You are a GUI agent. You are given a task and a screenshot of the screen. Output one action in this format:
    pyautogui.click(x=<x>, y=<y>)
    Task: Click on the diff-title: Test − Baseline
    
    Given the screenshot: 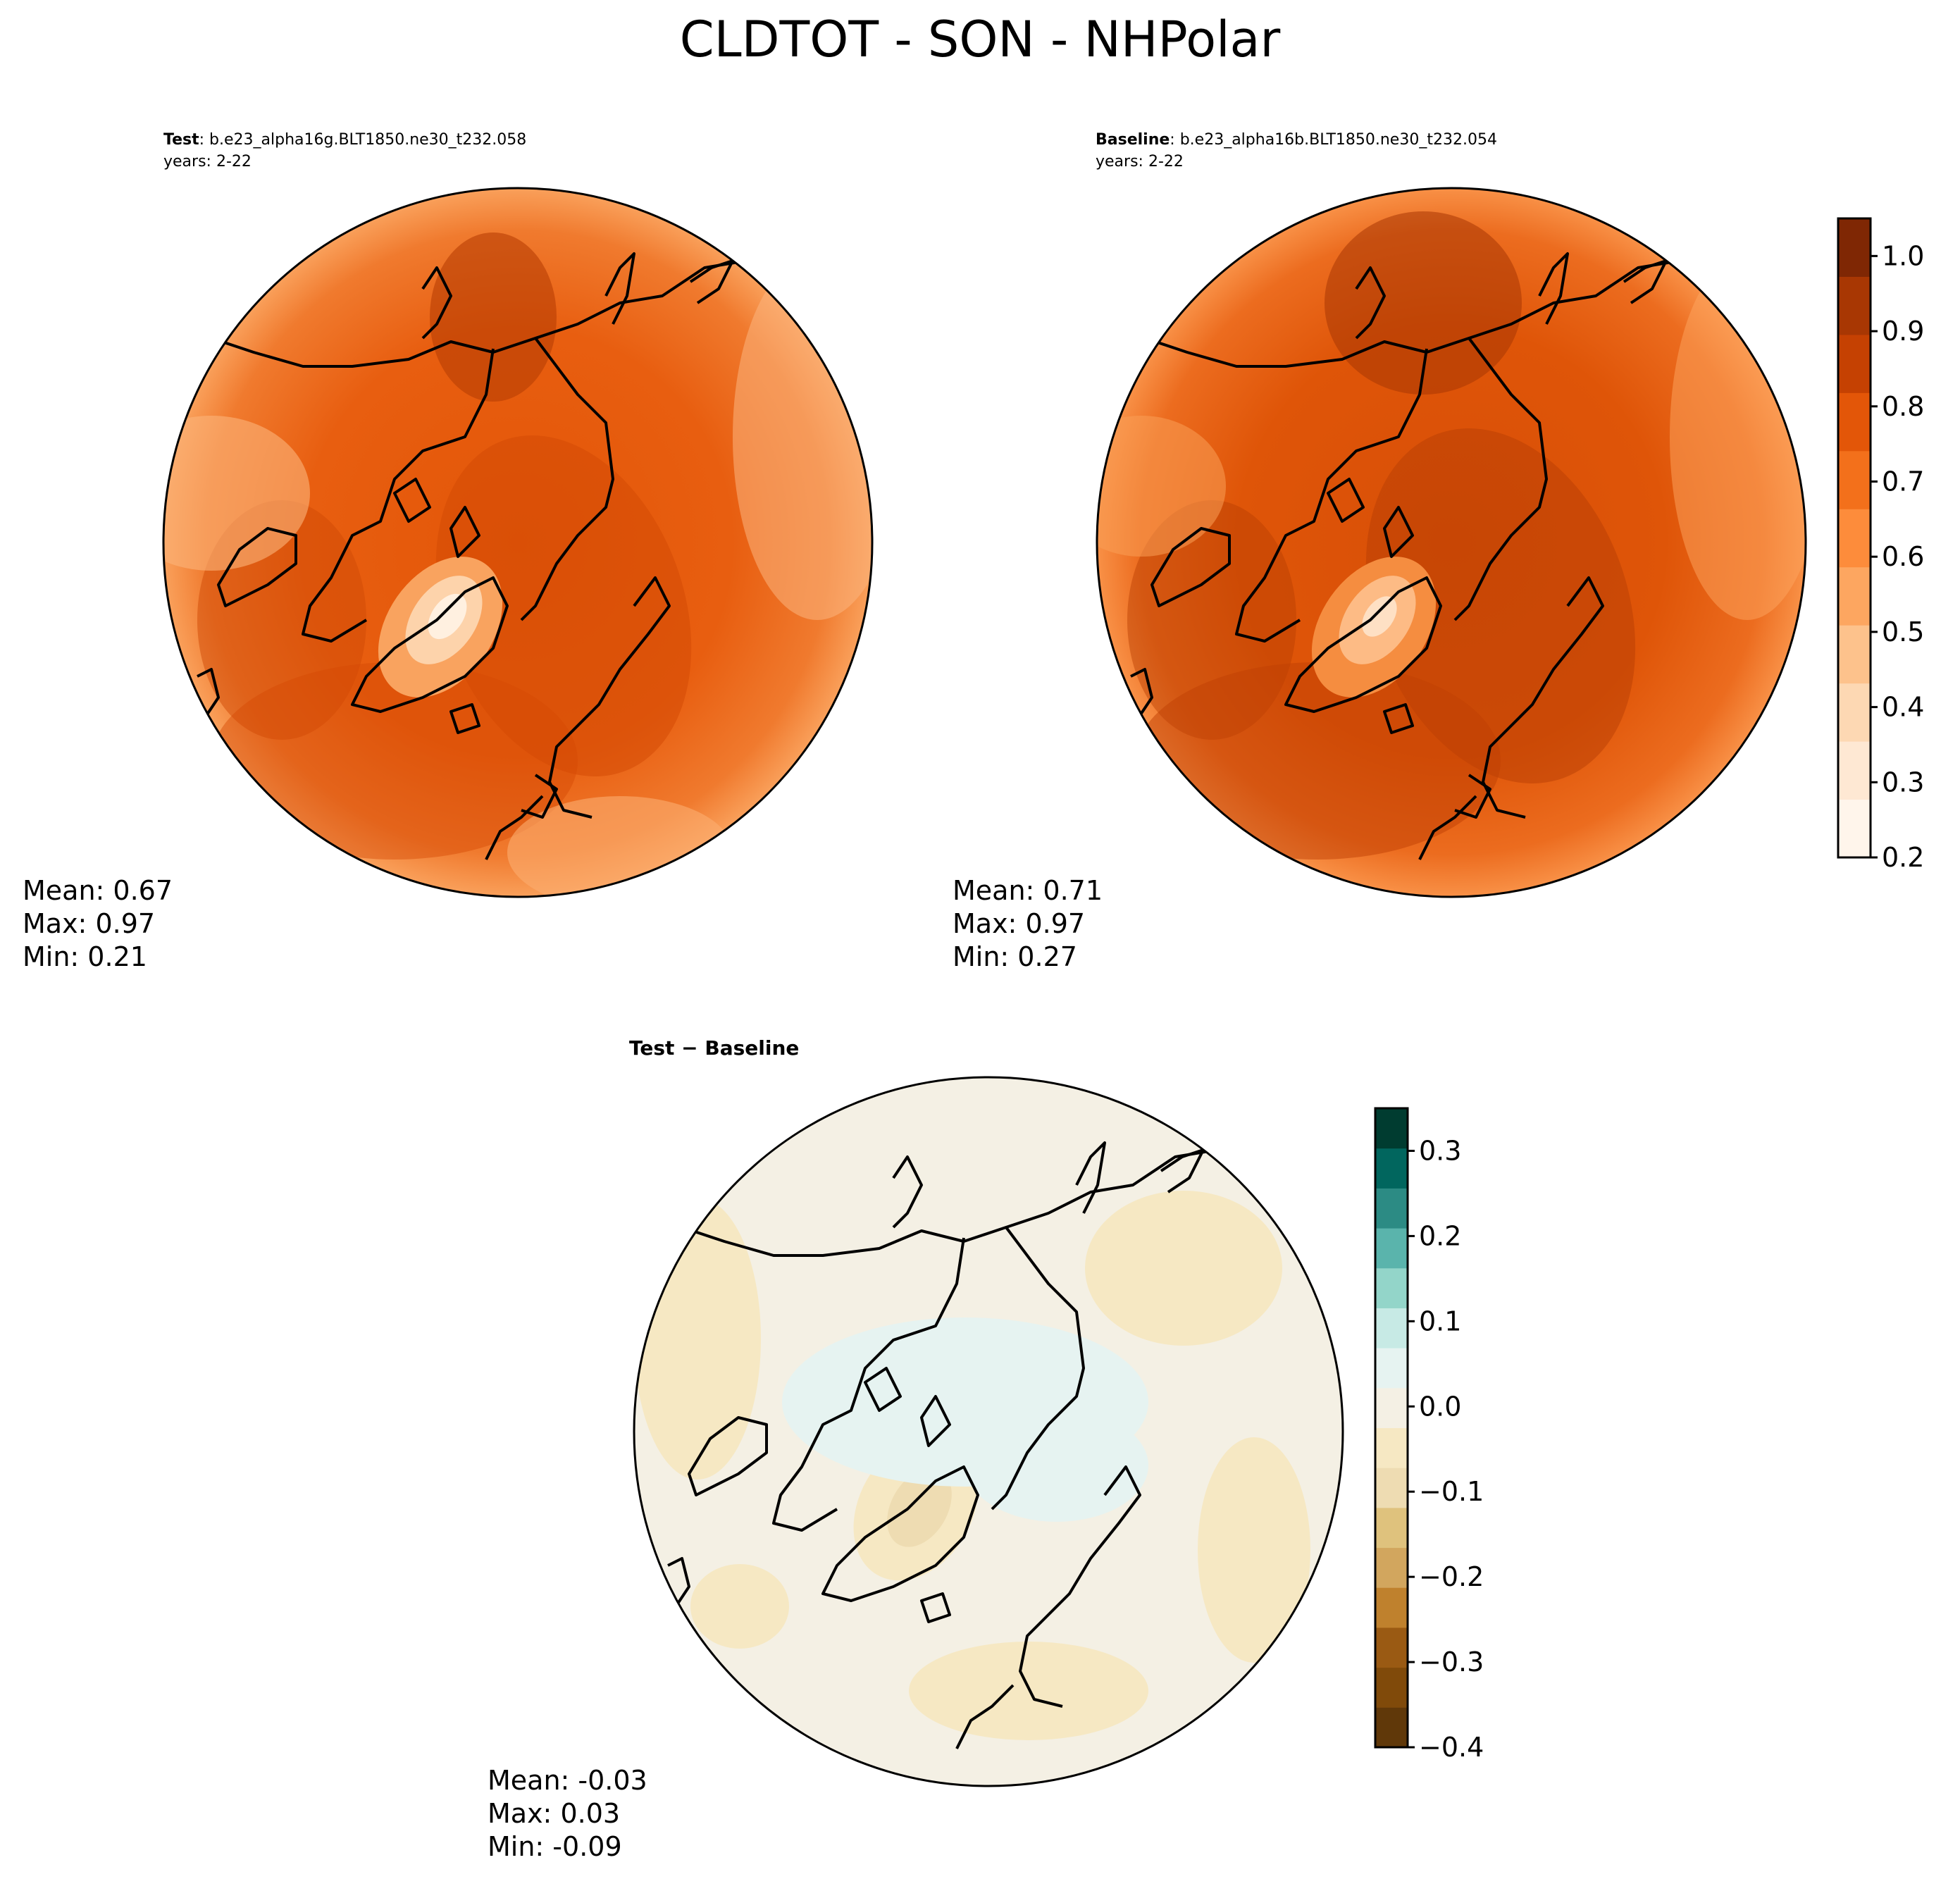 What is the action you would take?
    pyautogui.click(x=714, y=1048)
    